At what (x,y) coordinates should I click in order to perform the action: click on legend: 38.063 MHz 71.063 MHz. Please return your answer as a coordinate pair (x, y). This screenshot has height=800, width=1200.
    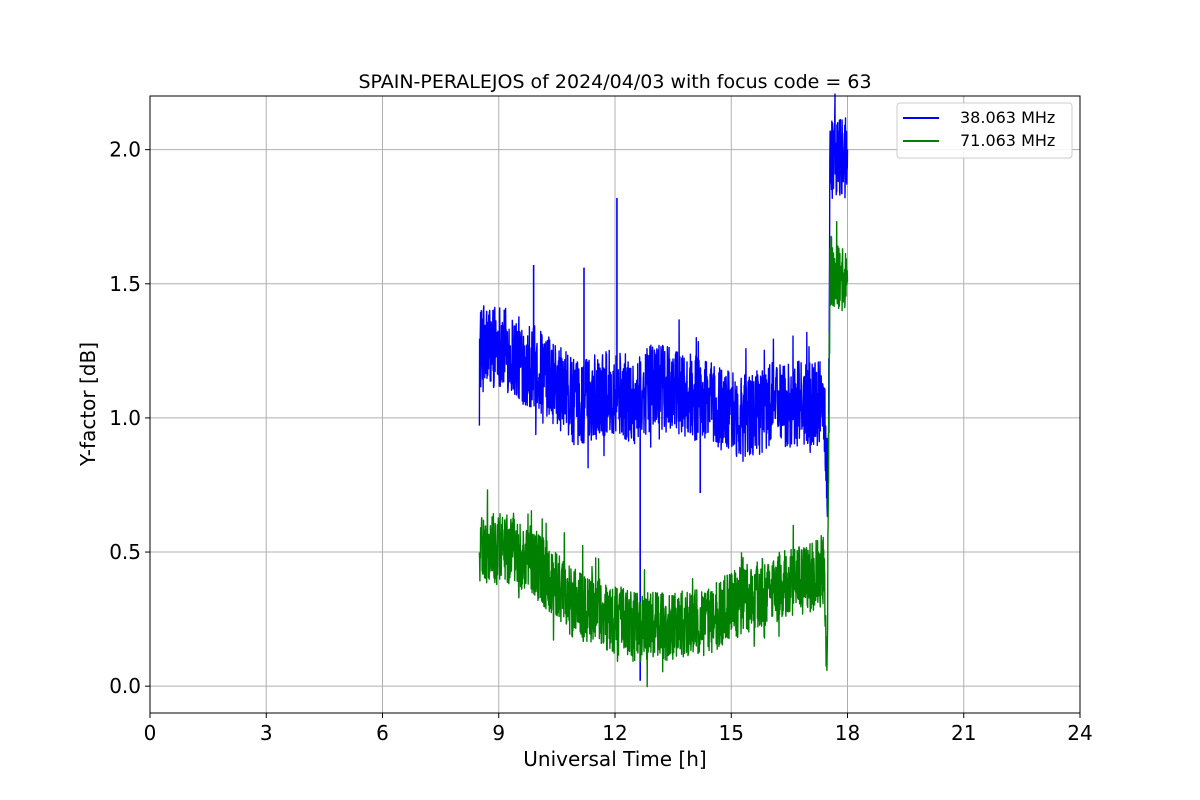
    Looking at the image, I should click on (984, 130).